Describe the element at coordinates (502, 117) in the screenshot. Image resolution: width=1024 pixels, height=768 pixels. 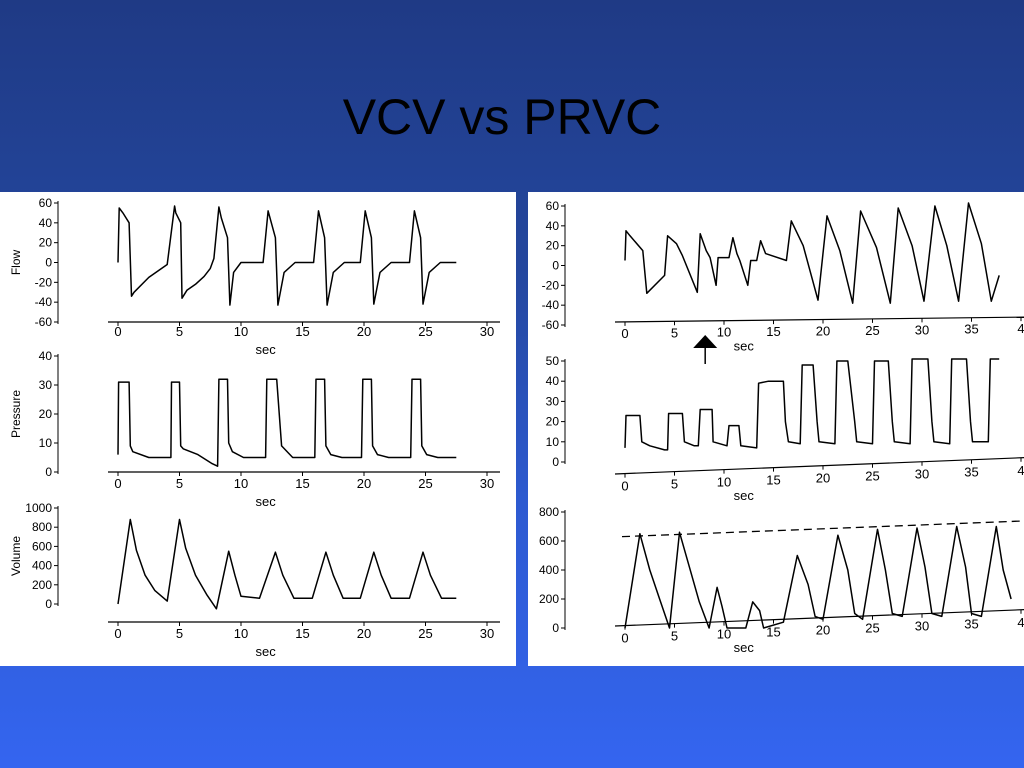
I see `slide-title: VCV vs PRVC` at that location.